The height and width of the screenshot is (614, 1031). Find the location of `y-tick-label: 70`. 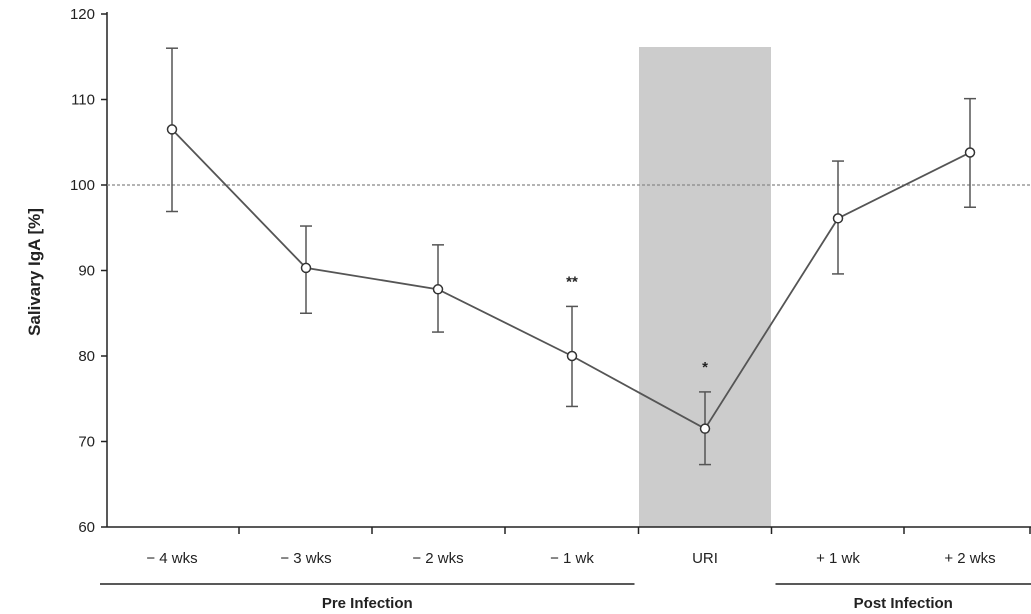

y-tick-label: 70 is located at coordinates (86, 442).